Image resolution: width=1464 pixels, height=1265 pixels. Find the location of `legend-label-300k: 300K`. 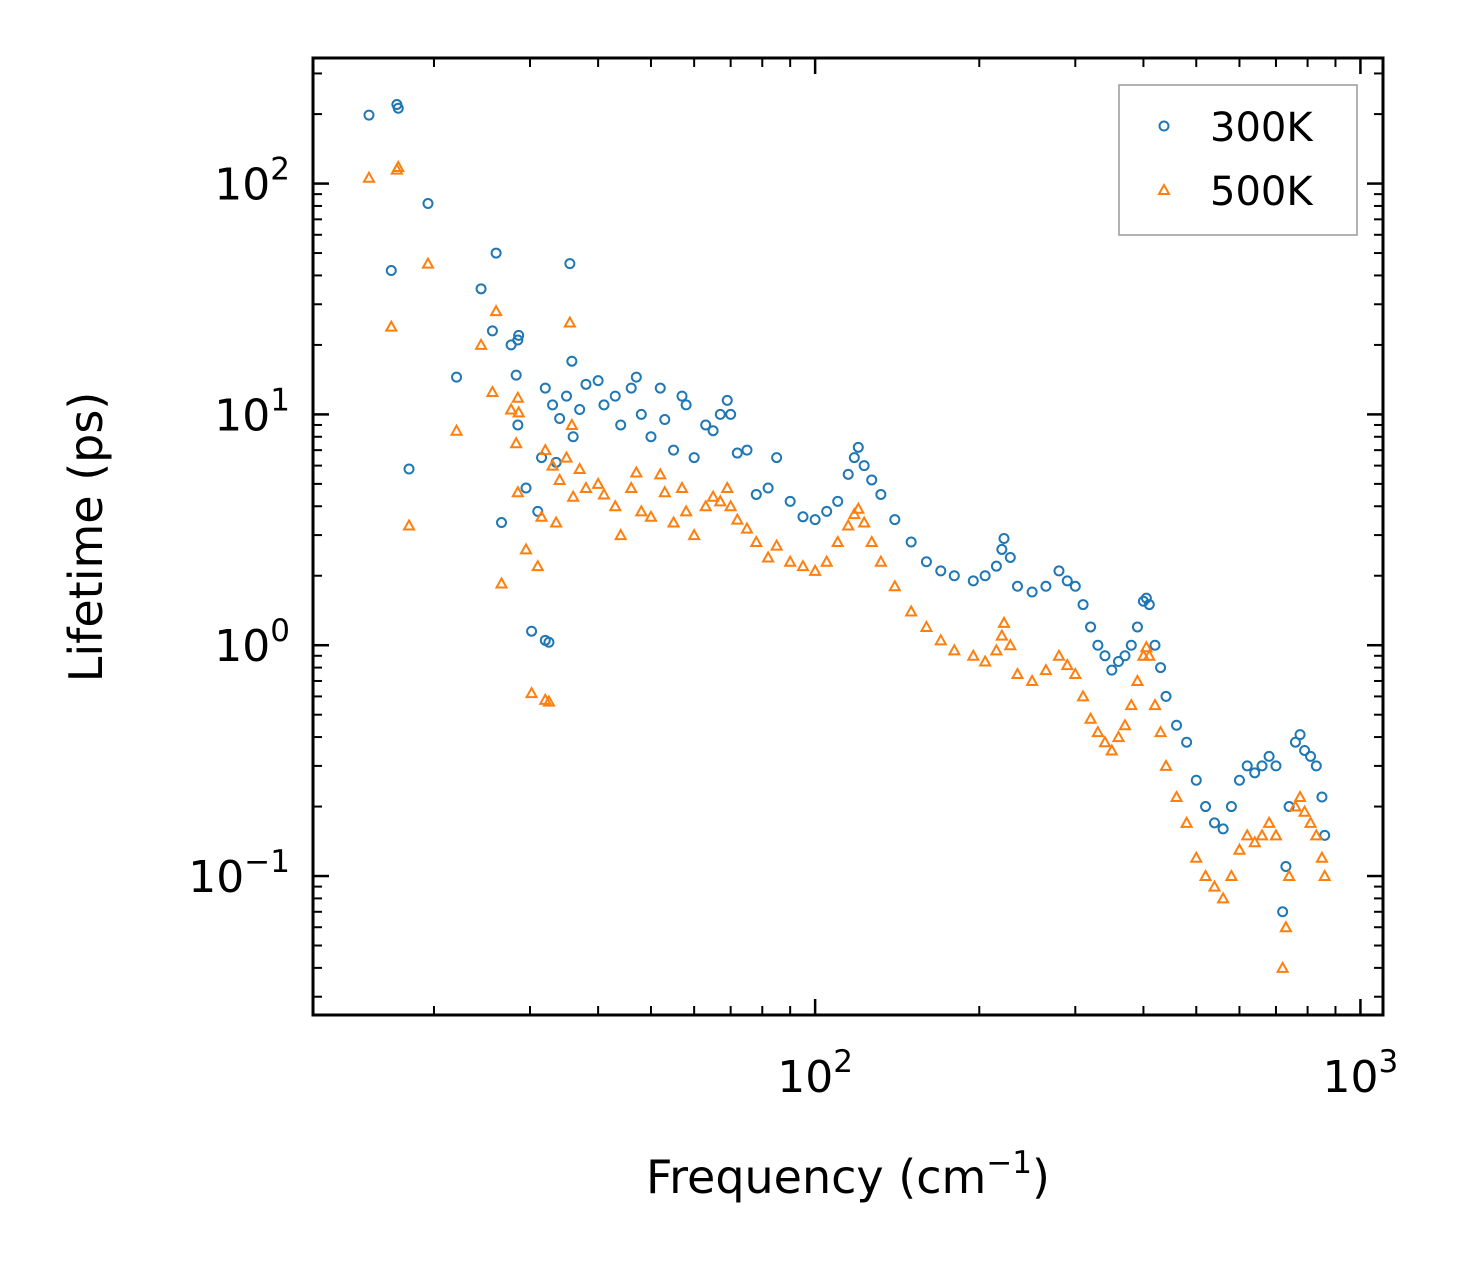

legend-label-300k: 300K is located at coordinates (1262, 128).